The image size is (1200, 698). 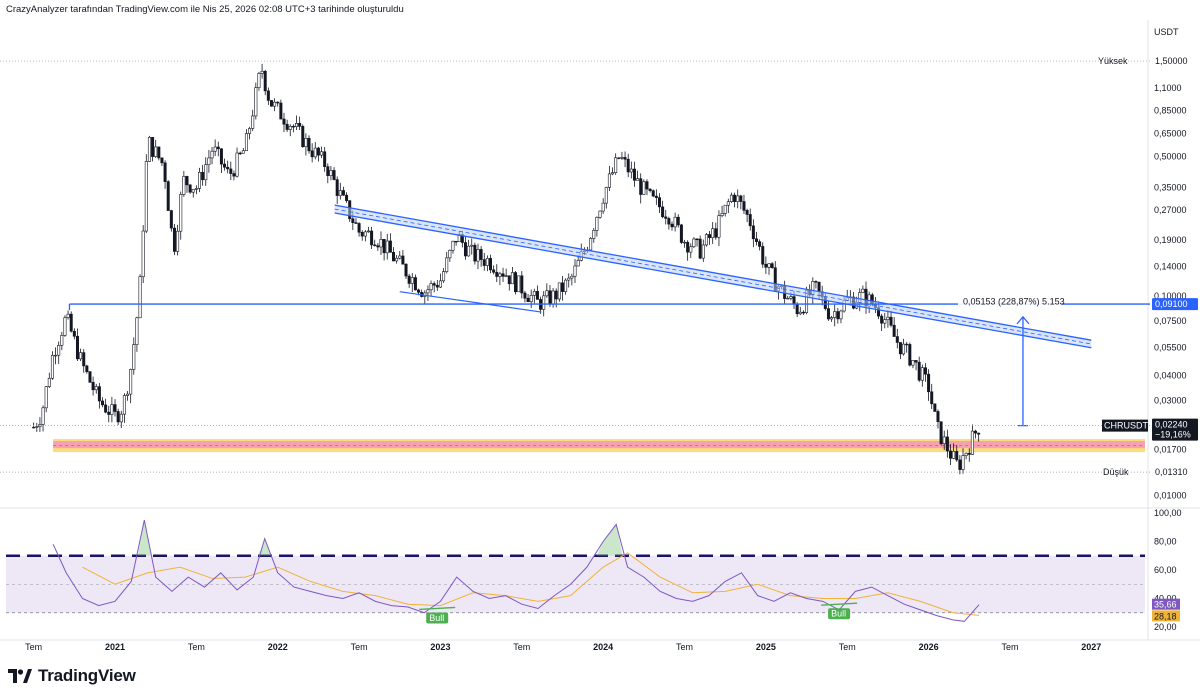 I want to click on tradingview-logo: TradingView, so click(x=72, y=676).